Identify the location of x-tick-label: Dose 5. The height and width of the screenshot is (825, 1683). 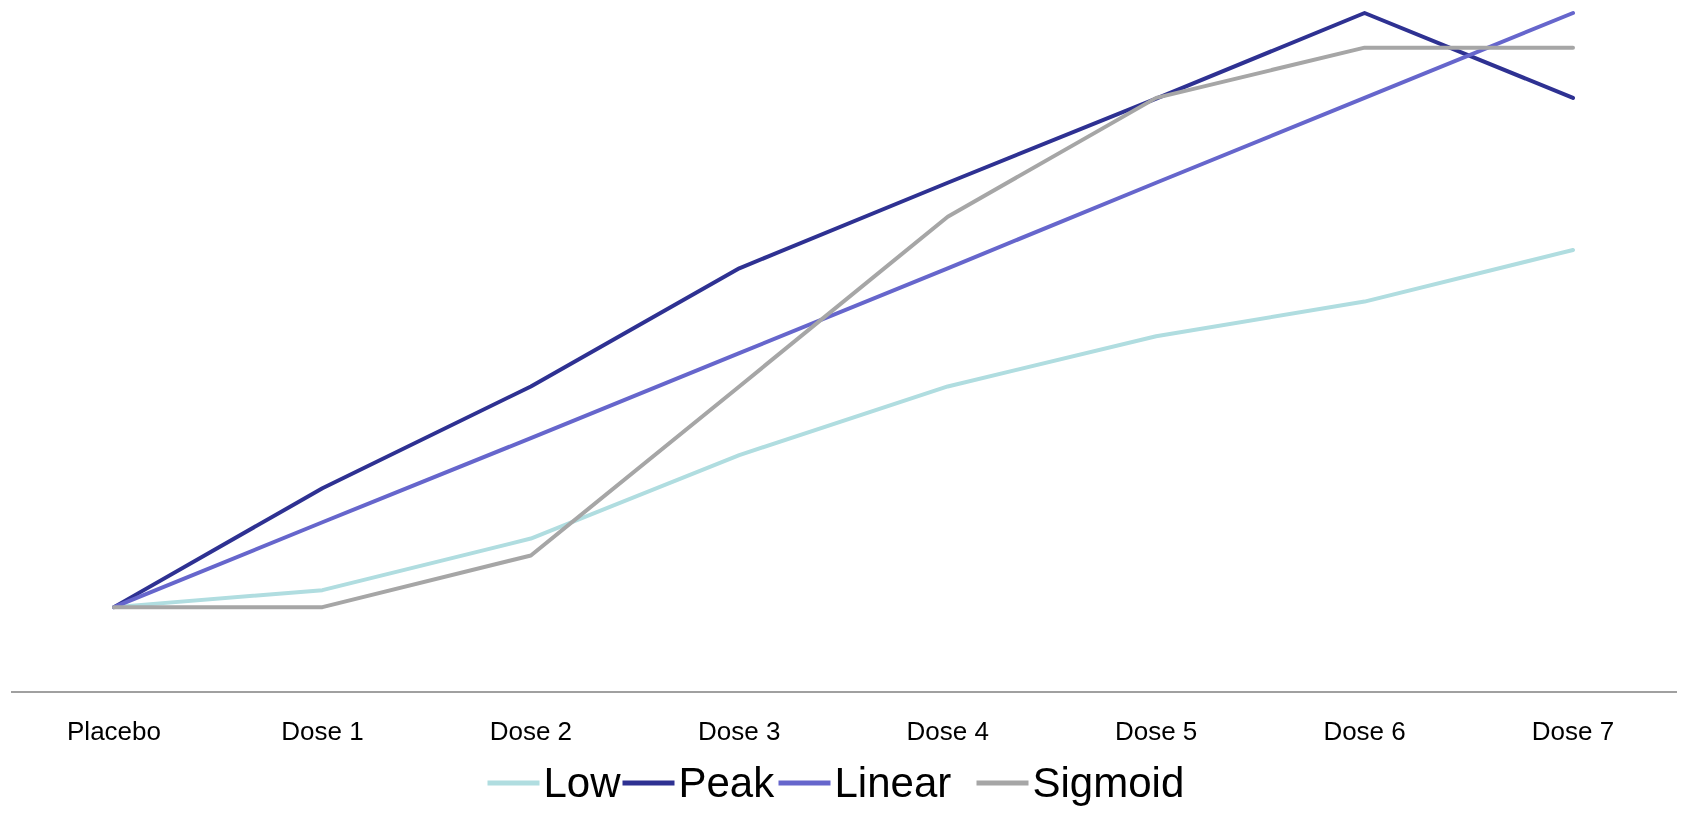
(1156, 731).